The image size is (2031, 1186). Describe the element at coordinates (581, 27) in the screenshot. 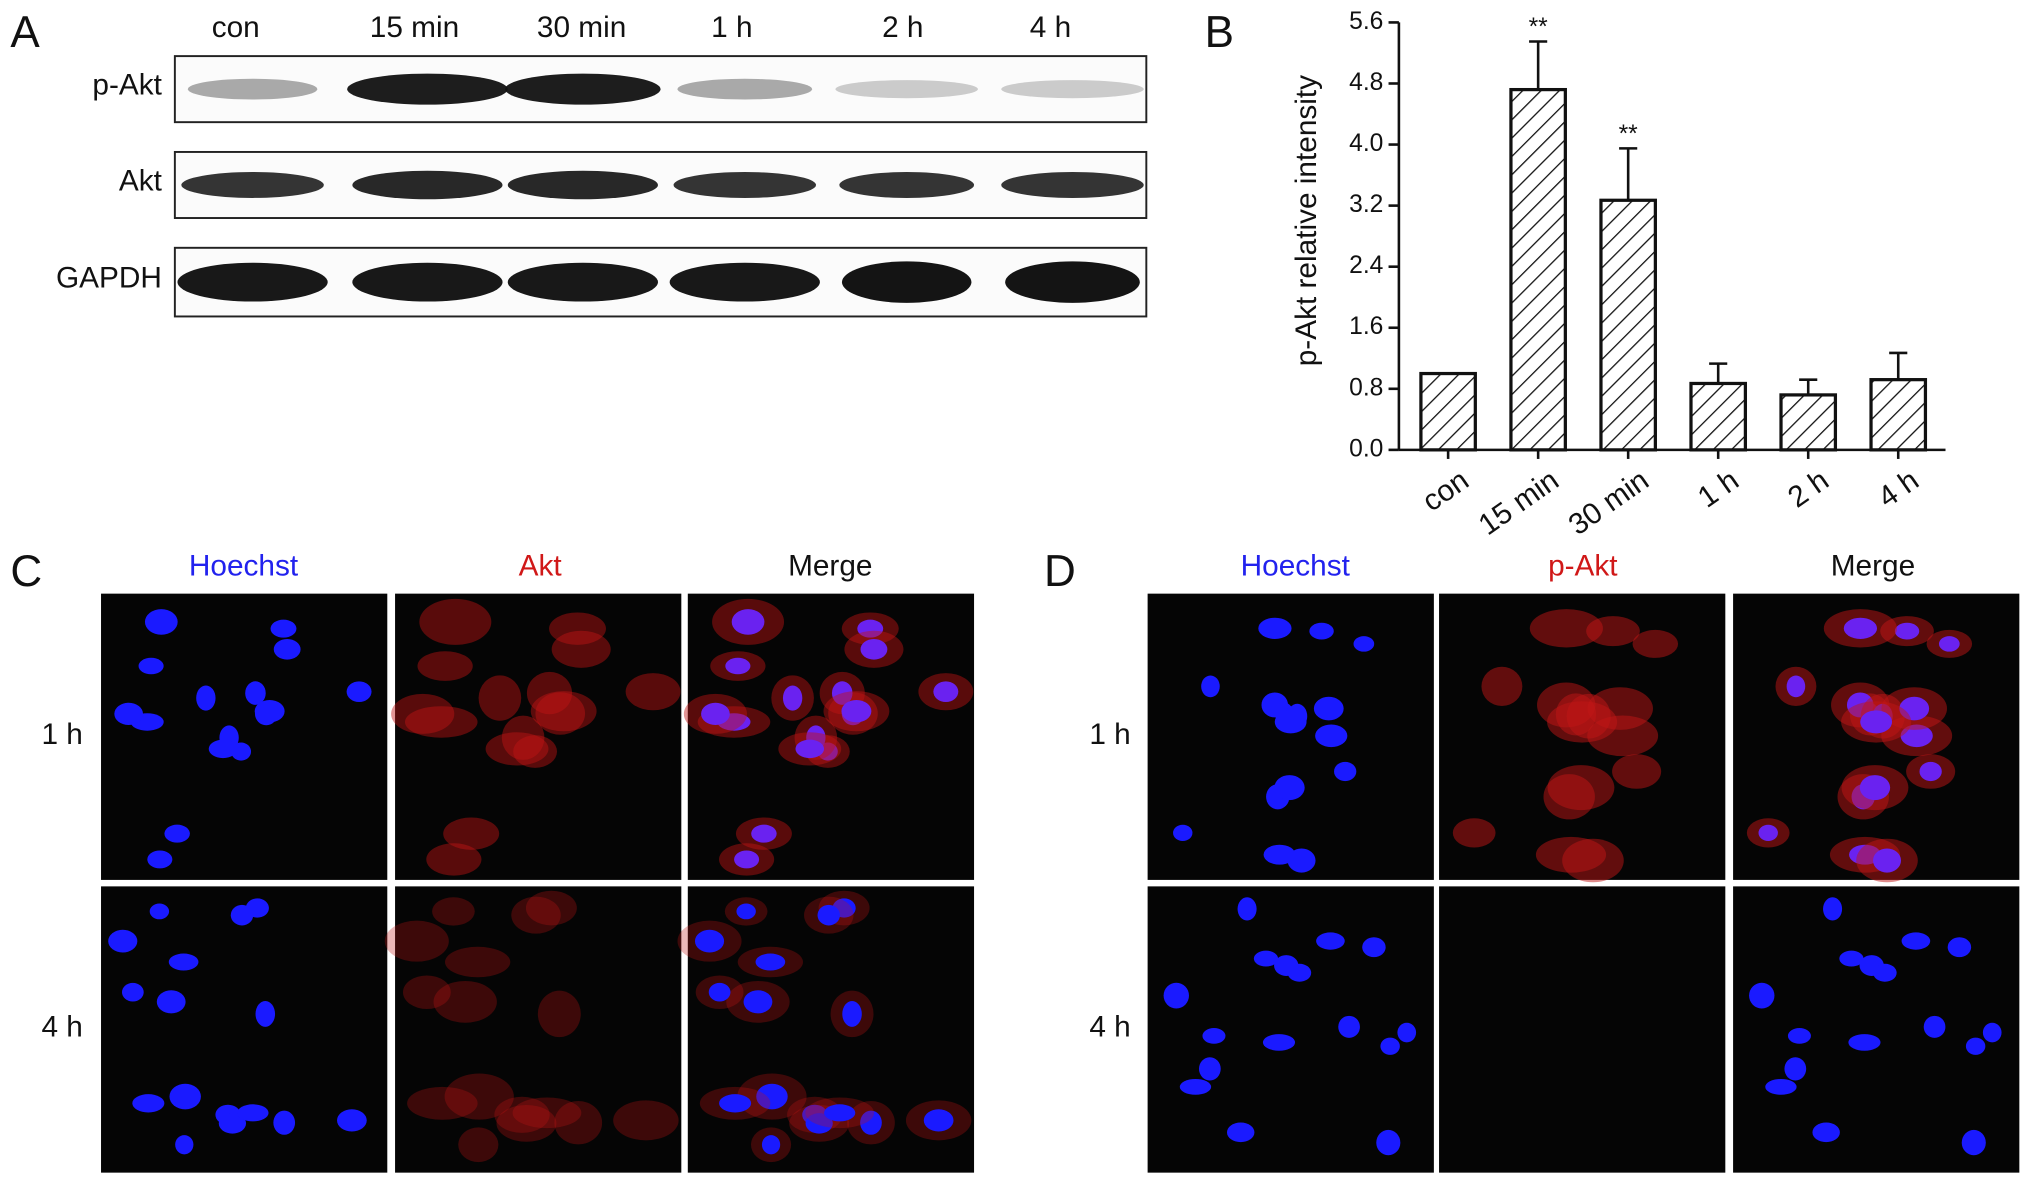

I see `lane-label: 30 min` at that location.